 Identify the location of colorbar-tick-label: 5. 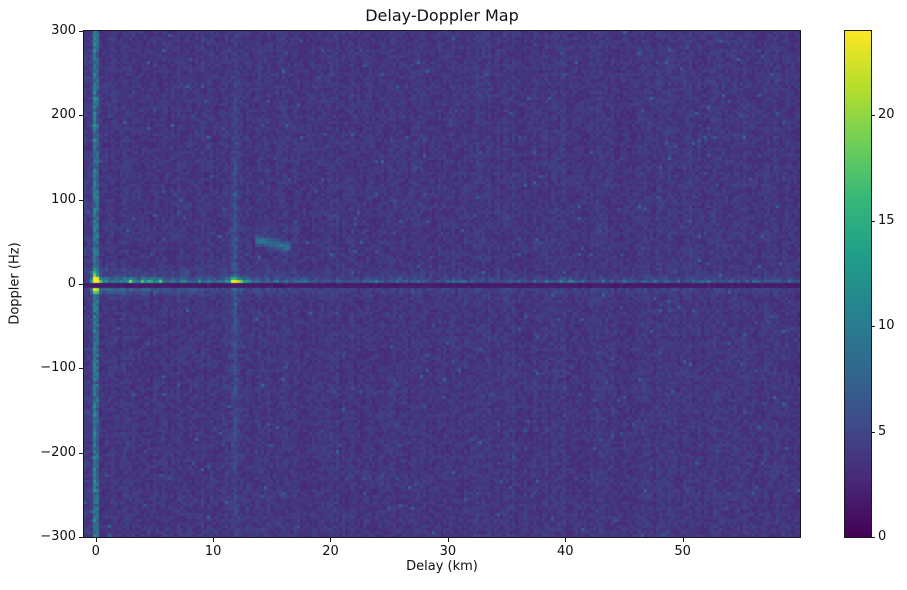
(882, 431).